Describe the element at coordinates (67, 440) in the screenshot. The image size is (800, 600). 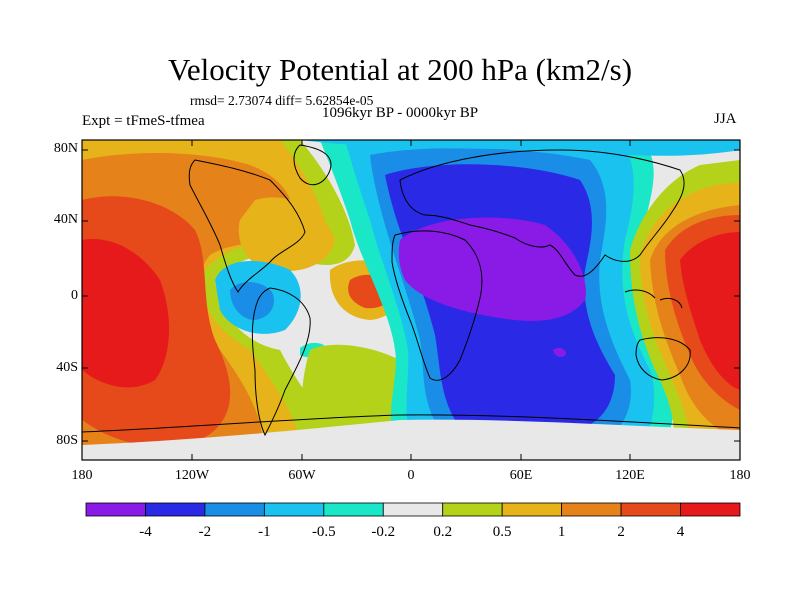
I see `lat-label-80s: 80S` at that location.